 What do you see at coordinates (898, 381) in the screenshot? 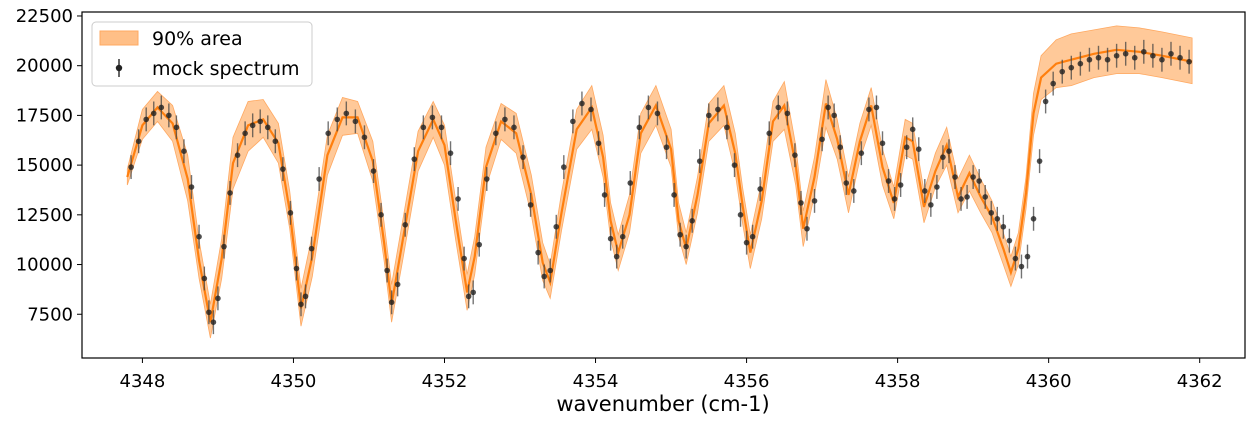
I see `x-tick-label: 4358` at bounding box center [898, 381].